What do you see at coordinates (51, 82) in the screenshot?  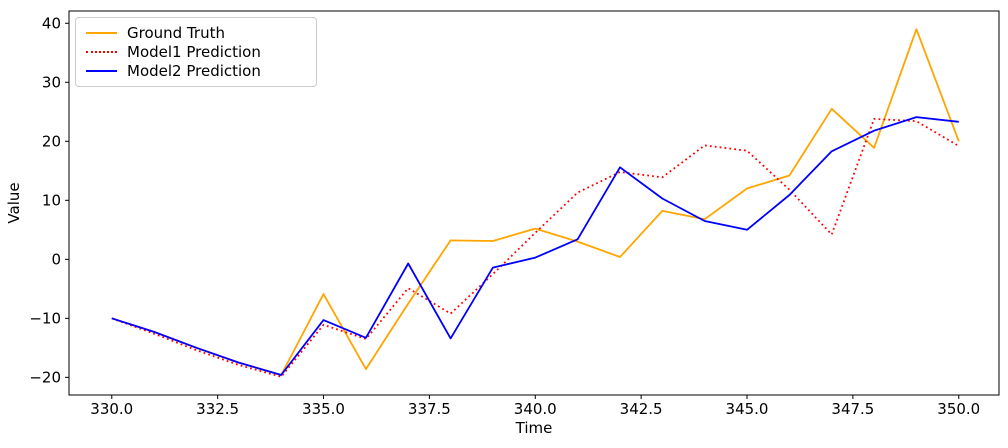 I see `y-tick-label: 30` at bounding box center [51, 82].